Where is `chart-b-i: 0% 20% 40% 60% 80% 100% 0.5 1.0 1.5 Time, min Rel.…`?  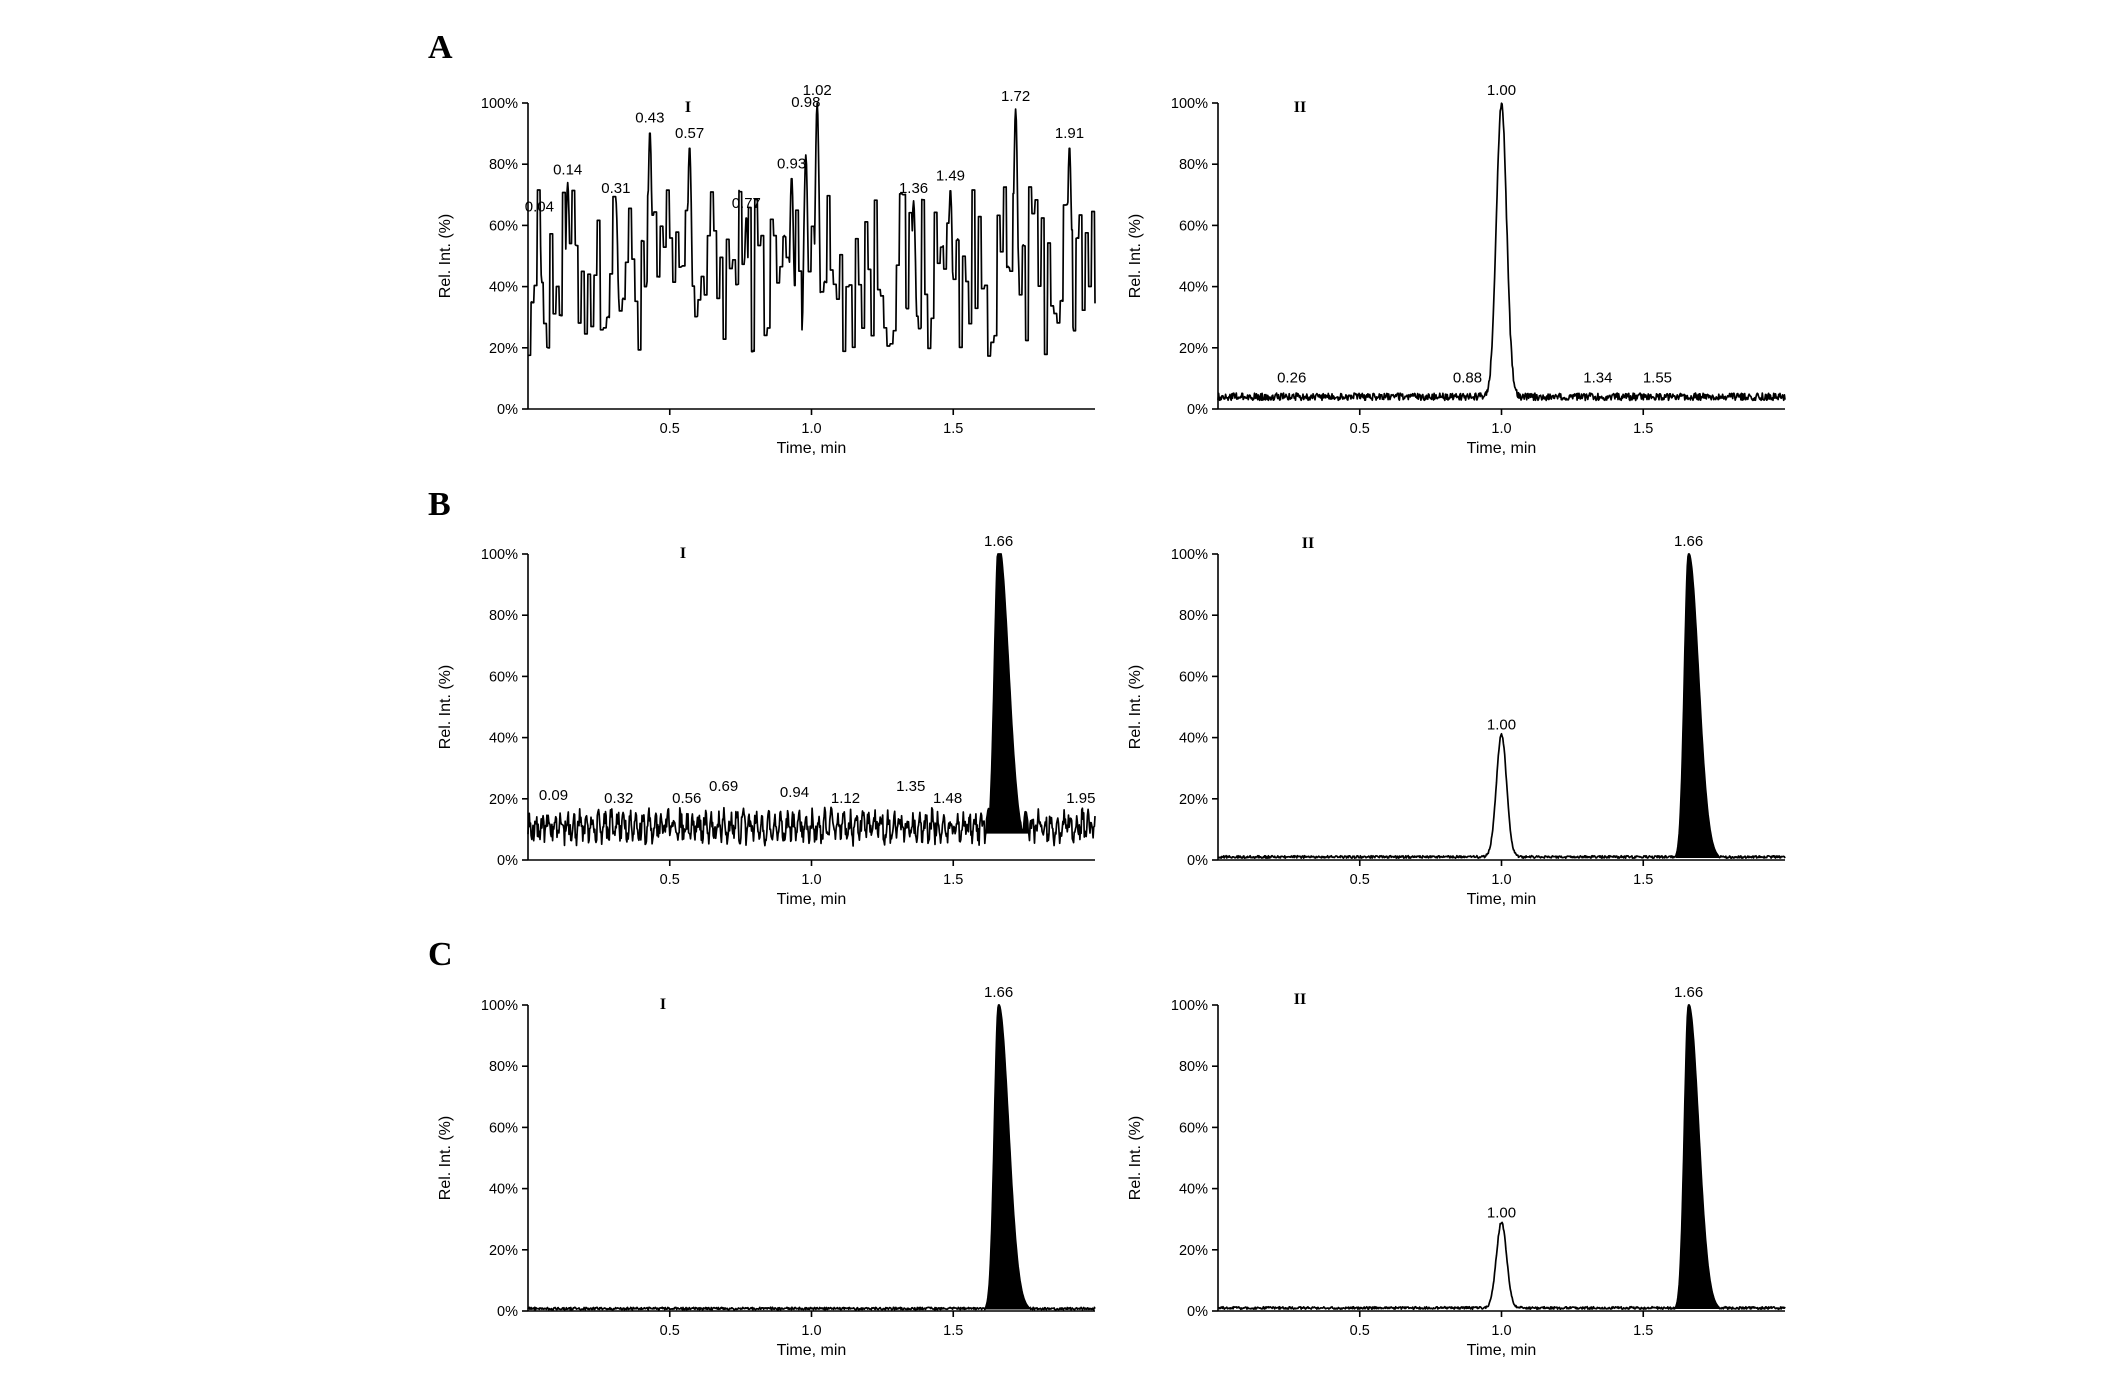 chart-b-i: 0% 20% 40% 60% 80% 100% 0.5 1.0 1.5 Time, min Rel.… is located at coordinates (766, 720).